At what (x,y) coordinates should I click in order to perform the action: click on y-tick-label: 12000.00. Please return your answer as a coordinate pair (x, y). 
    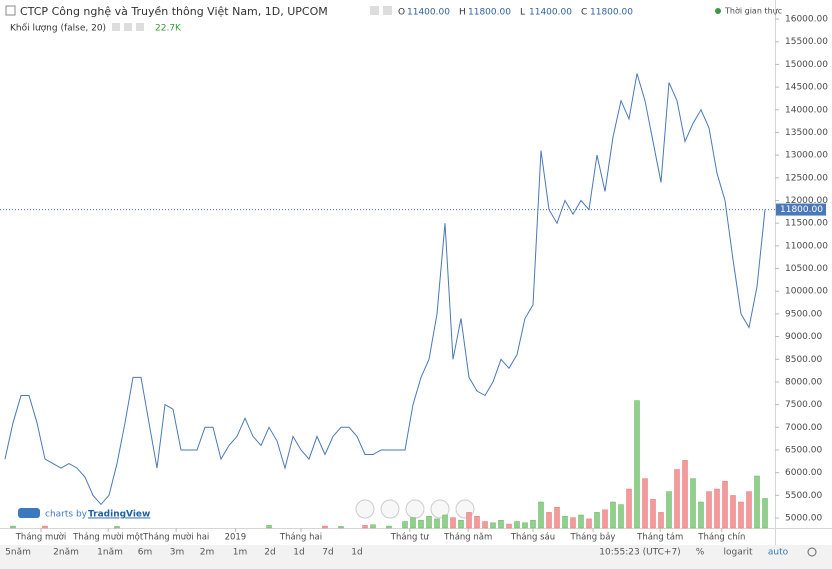
    Looking at the image, I should click on (806, 201).